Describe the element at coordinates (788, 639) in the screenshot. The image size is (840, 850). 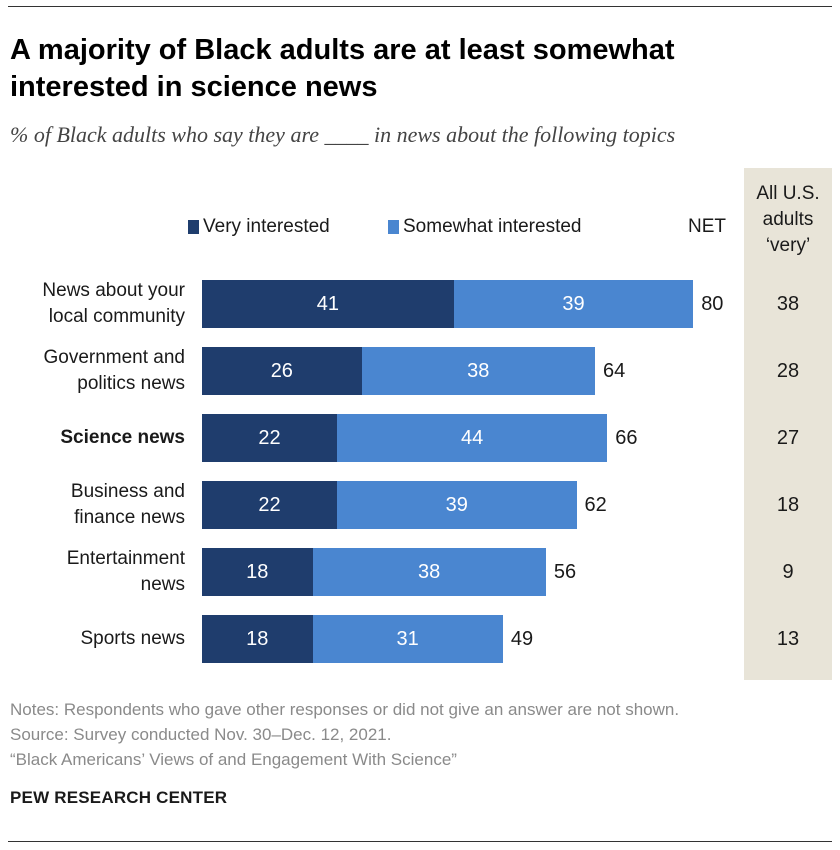
I see `all-us-very-value: 13` at that location.